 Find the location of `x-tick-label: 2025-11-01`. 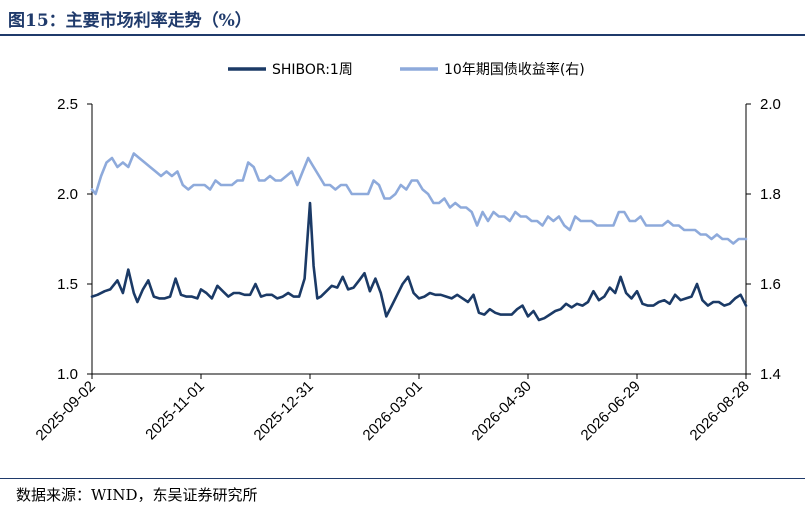

x-tick-label: 2025-11-01 is located at coordinates (174, 410).